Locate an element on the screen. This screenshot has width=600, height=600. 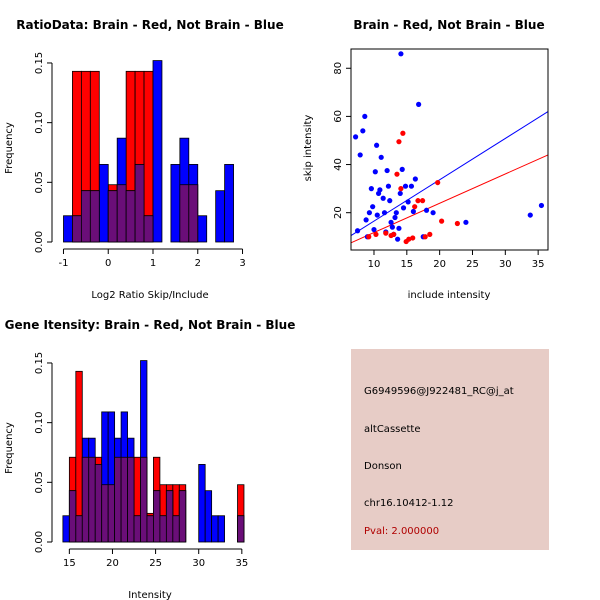
x-tick-label: 1 is located at coordinates (153, 263).